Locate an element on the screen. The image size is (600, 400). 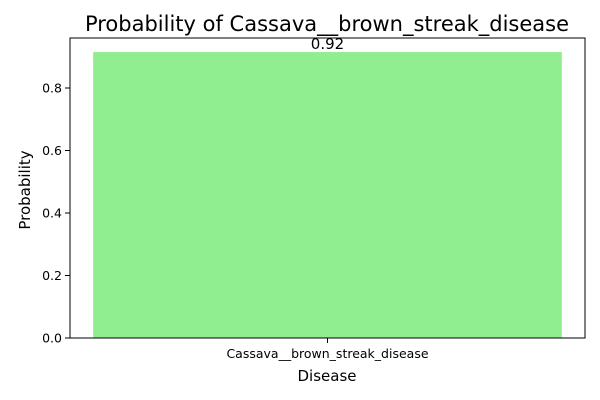
x-tick-label: Cassava__brown_streak_disease is located at coordinates (327, 353).